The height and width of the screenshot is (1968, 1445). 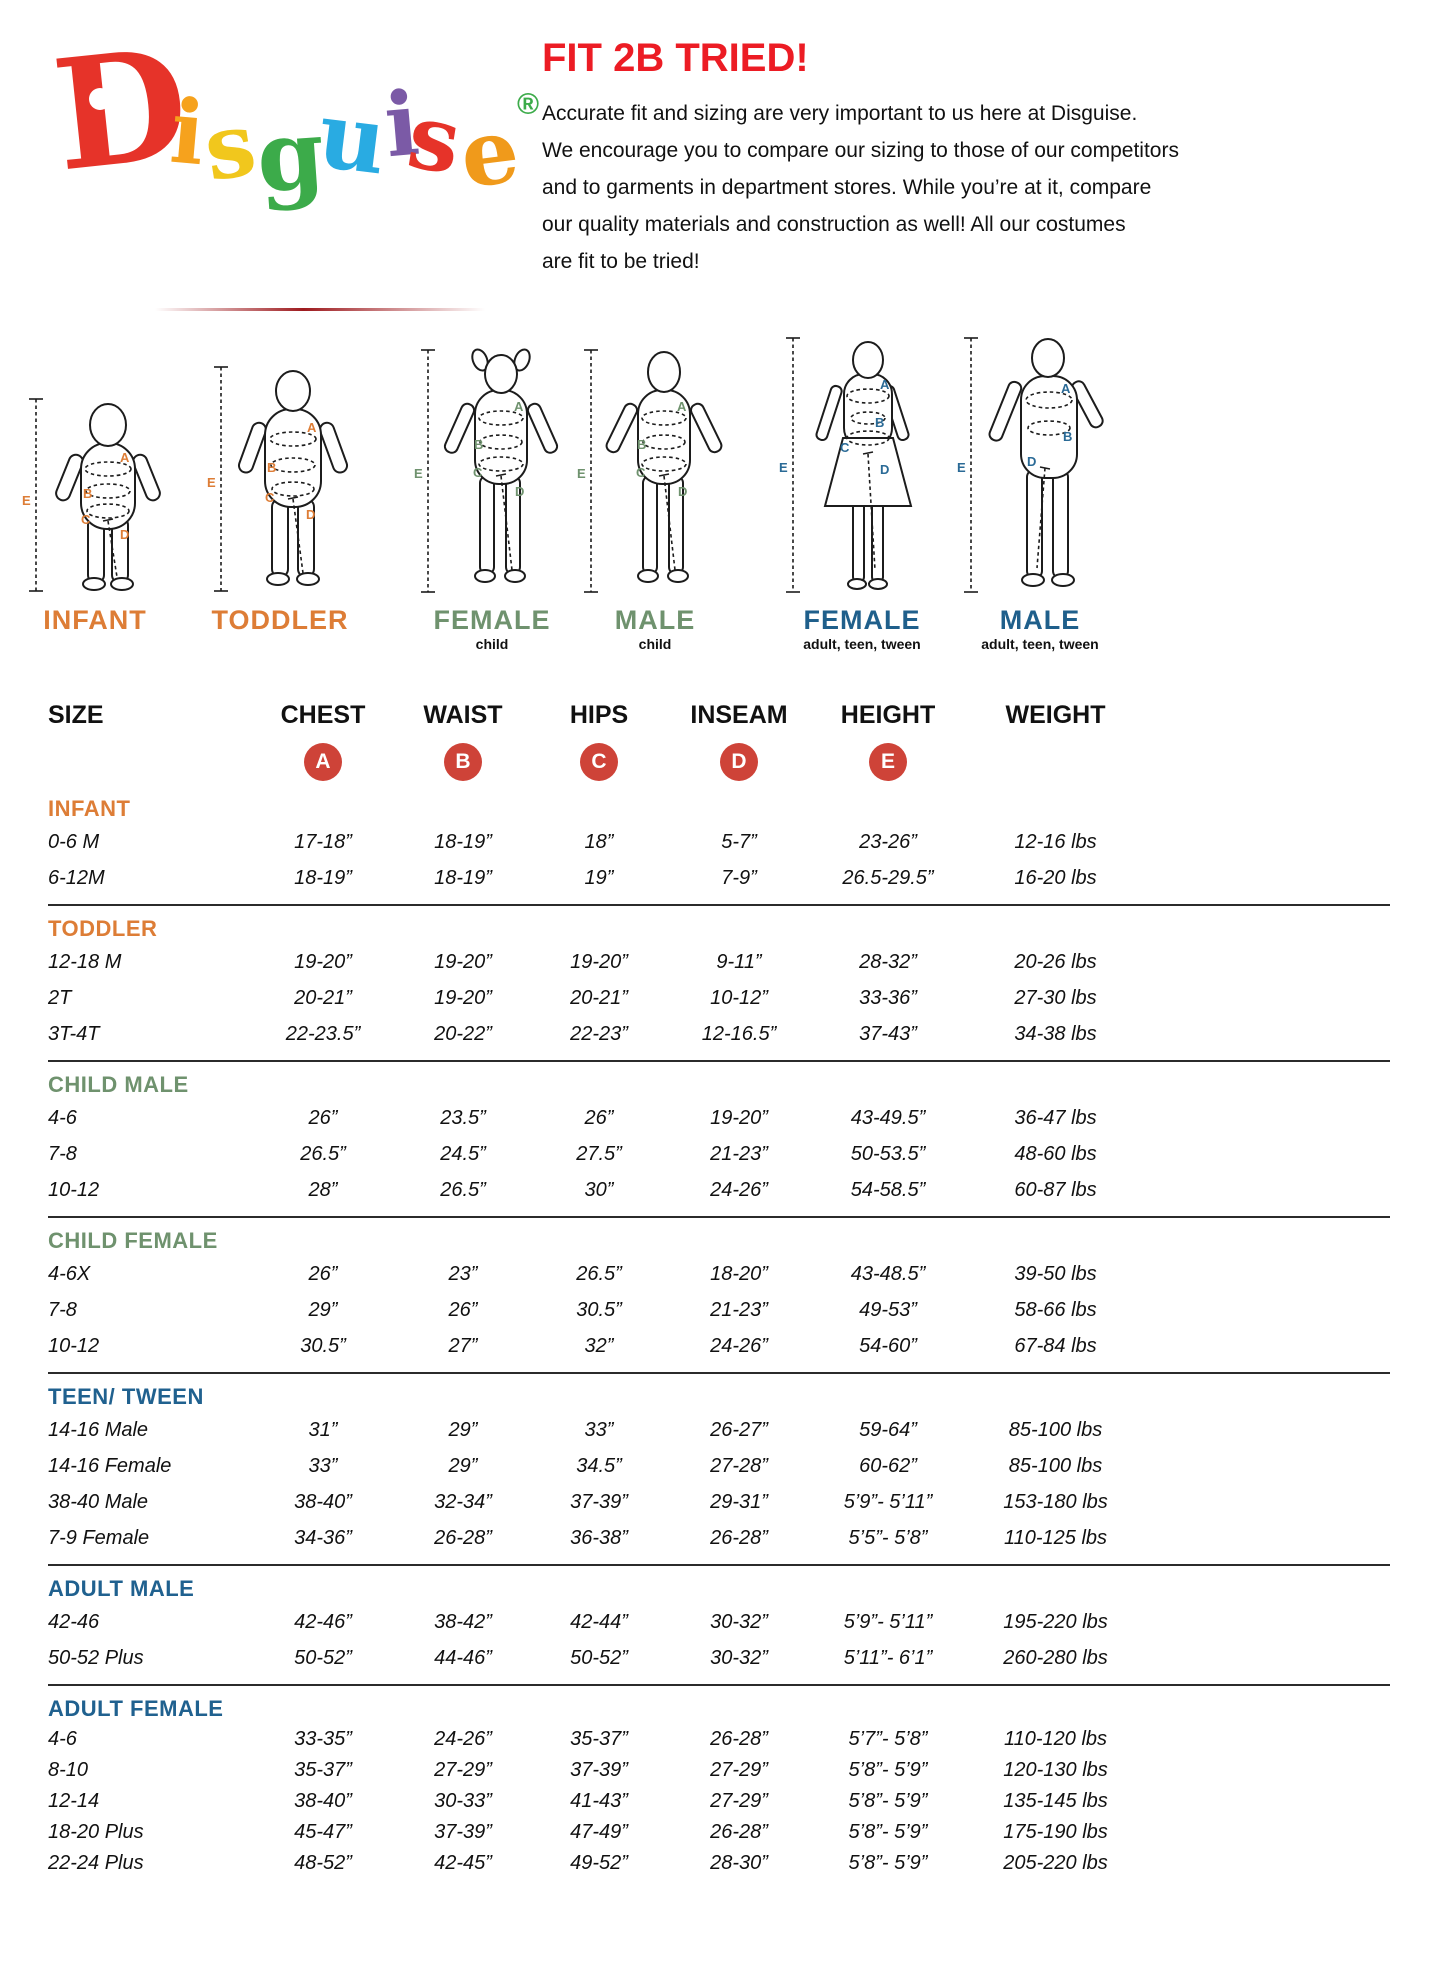 What do you see at coordinates (280, 645) in the screenshot?
I see `figure-sublabel` at bounding box center [280, 645].